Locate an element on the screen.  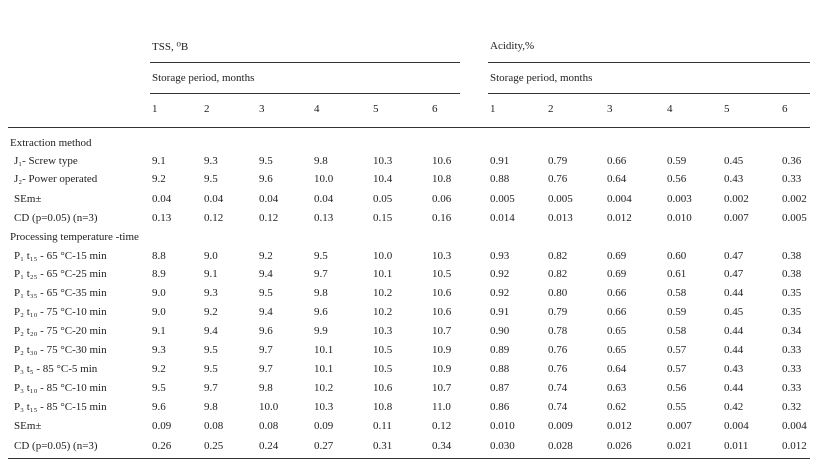
row-label: SEm± is located at coordinates (28, 426).